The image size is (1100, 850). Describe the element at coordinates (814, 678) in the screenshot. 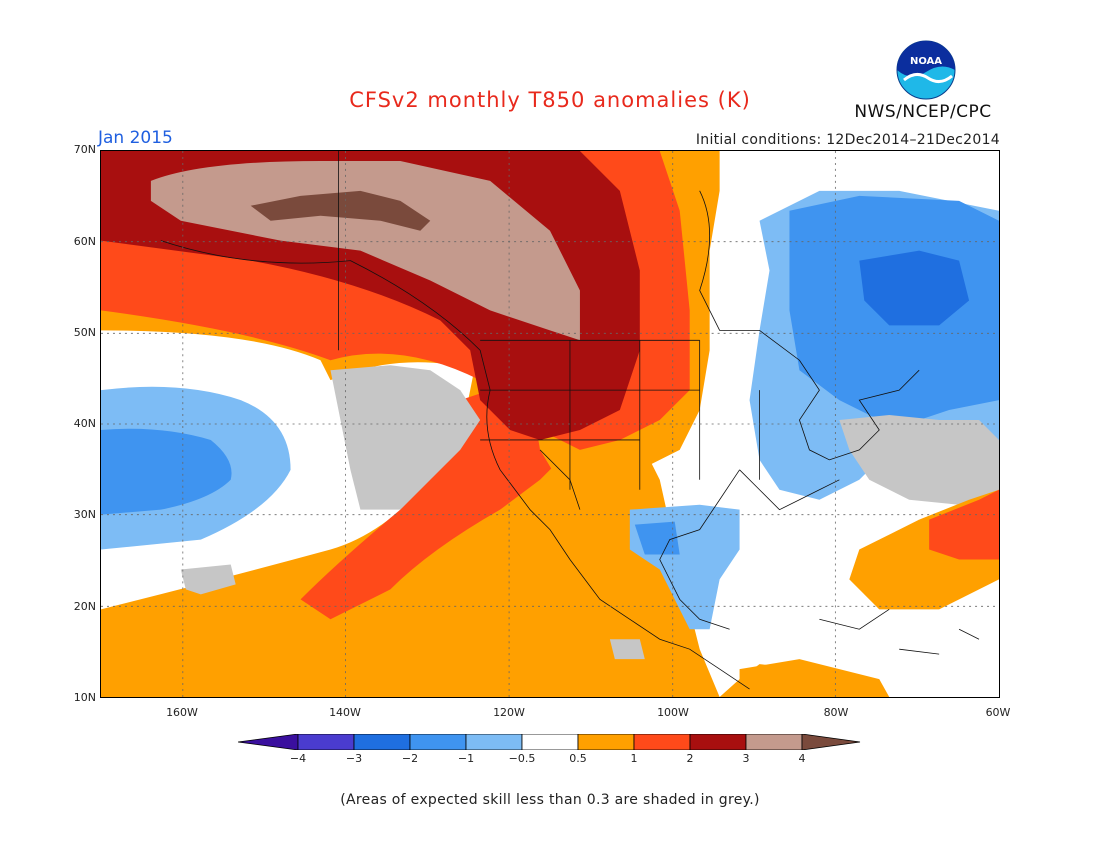

I see `orange-sw-carib` at that location.